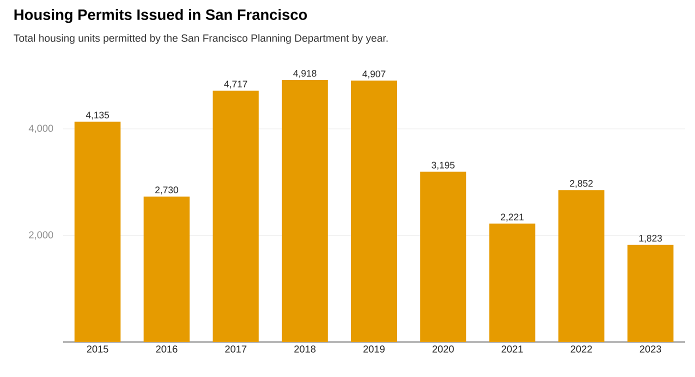  Describe the element at coordinates (374, 74) in the screenshot. I see `data-label: 4,907` at that location.